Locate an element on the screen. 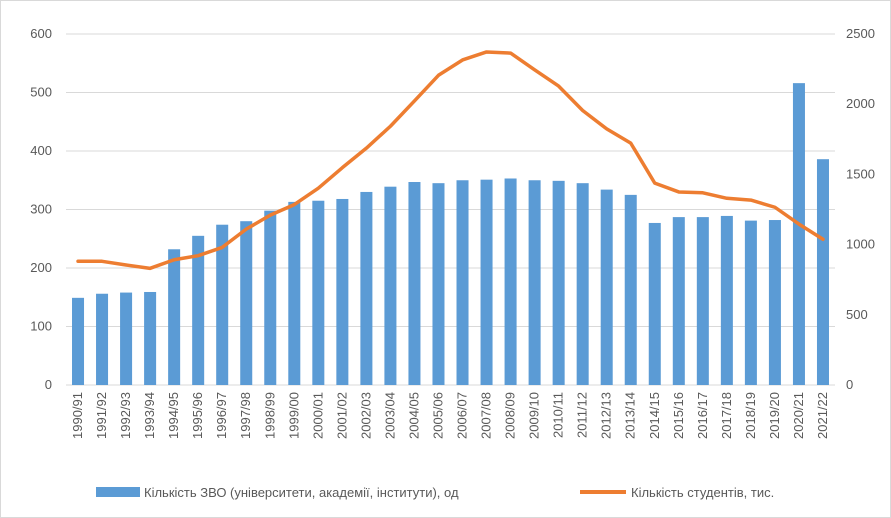 Image resolution: width=891 pixels, height=518 pixels. x-tick-label: 1994/95 is located at coordinates (173, 415).